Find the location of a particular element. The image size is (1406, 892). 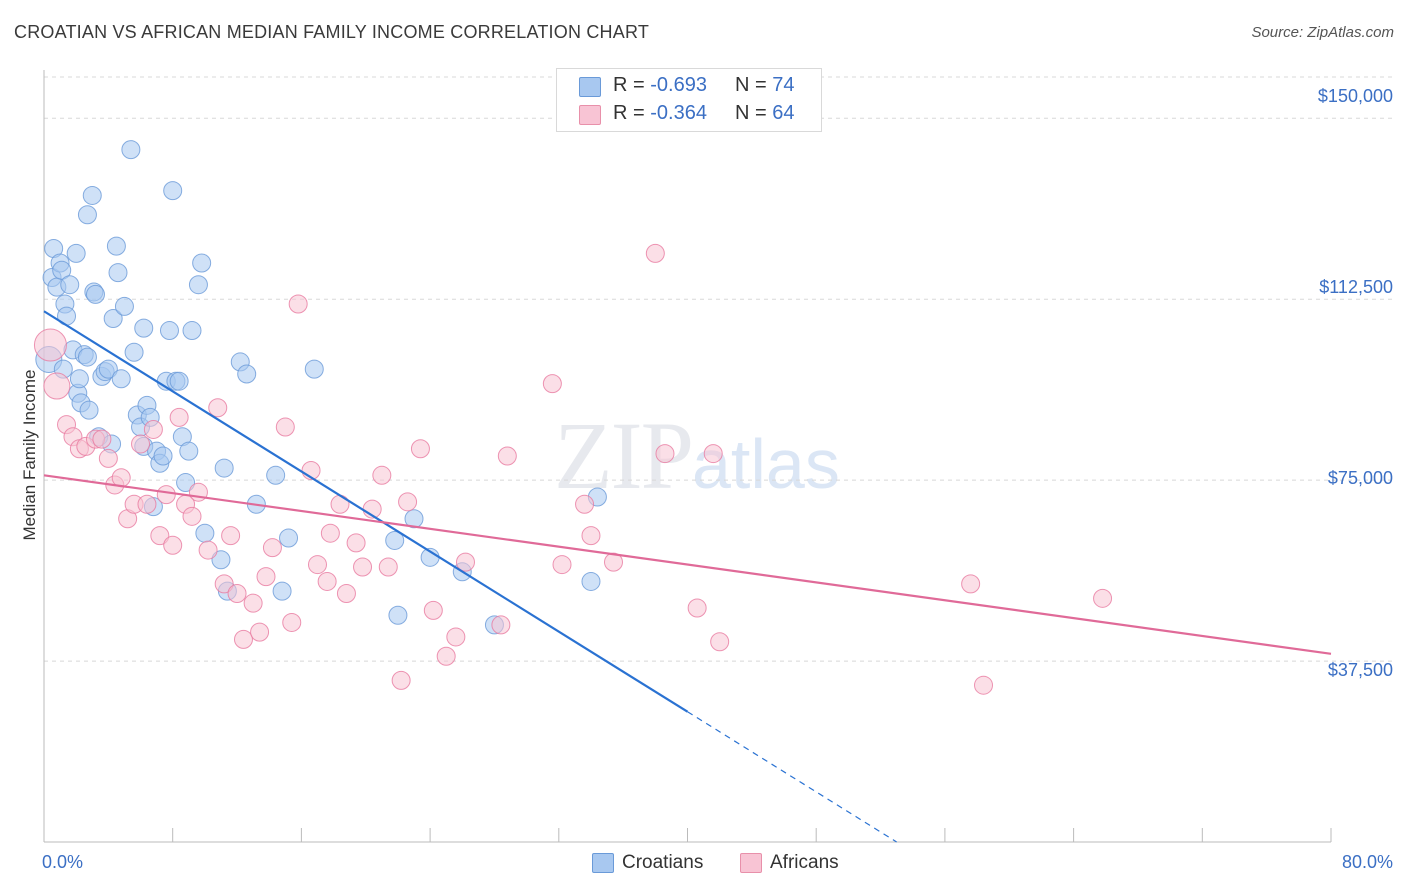

y-tick-label-150000: $150,000 is located at coordinates (1355, 96).